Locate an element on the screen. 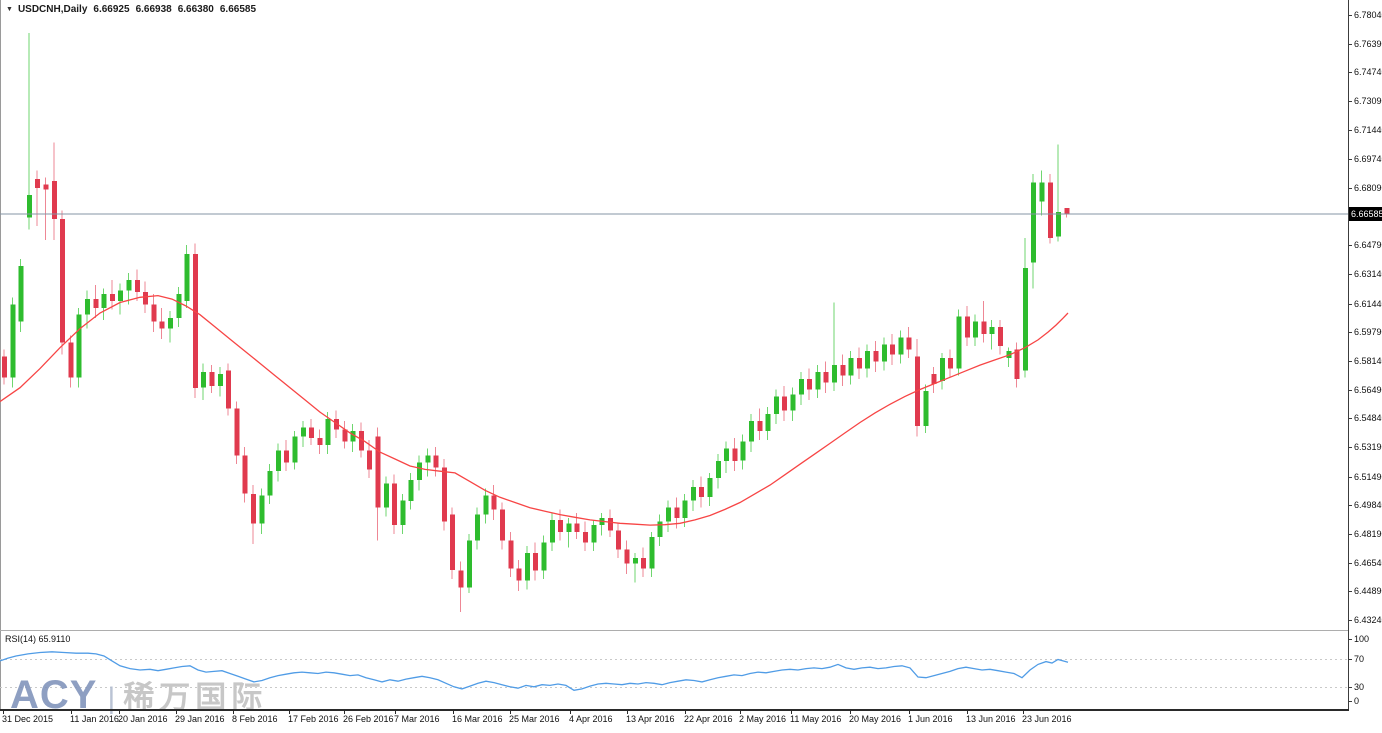  price-axis-label: 6.78040 is located at coordinates (1368, 15).